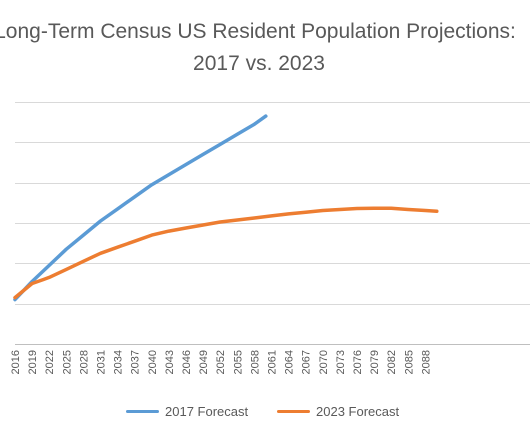 Image resolution: width=530 pixels, height=442 pixels. What do you see at coordinates (187, 362) in the screenshot?
I see `x-tick-label-2046: 2046` at bounding box center [187, 362].